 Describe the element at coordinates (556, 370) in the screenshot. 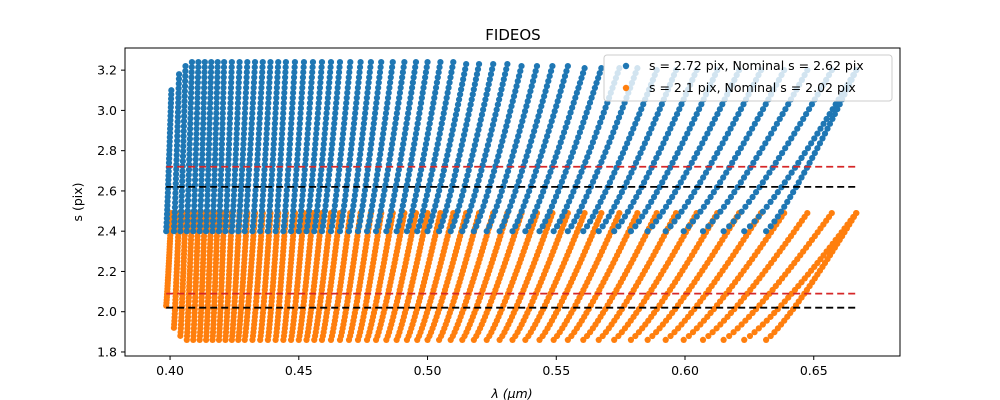

I see `x-tick-label: 0.55` at that location.